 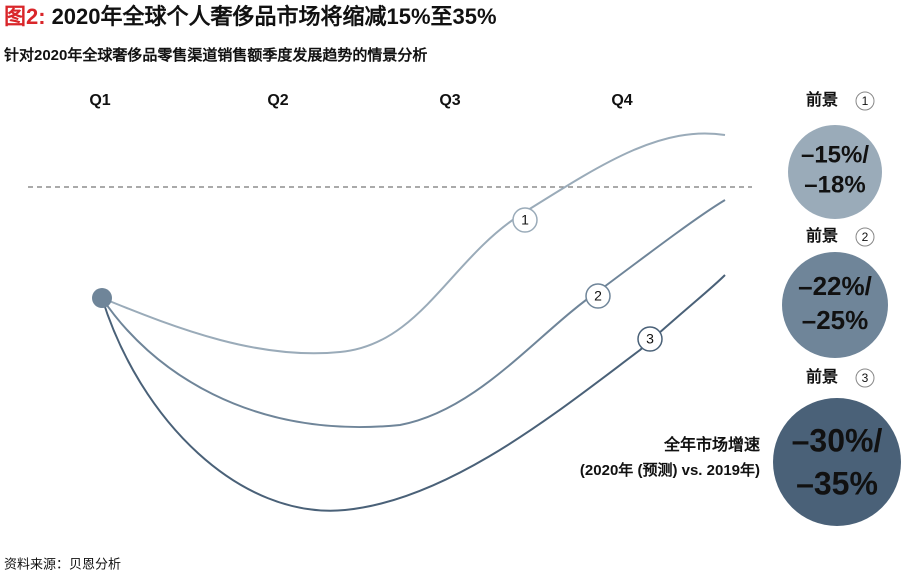 I want to click on quarter-label: Q3, so click(x=449, y=100).